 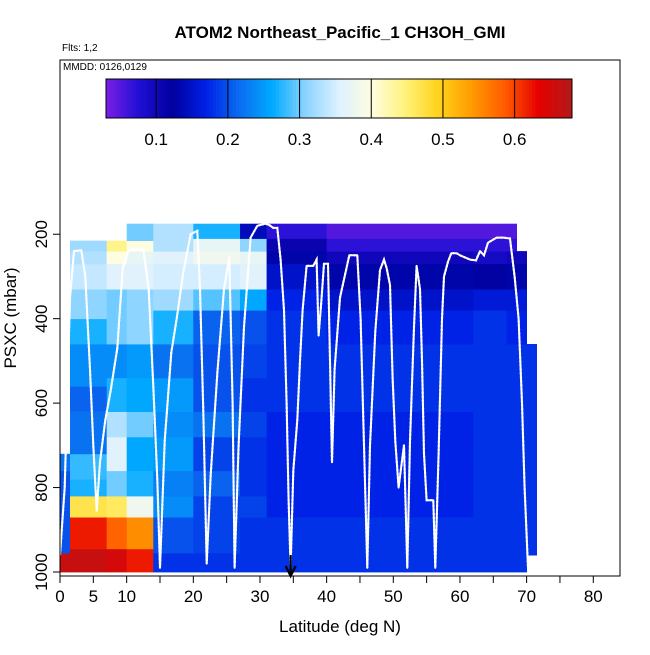 What do you see at coordinates (459, 596) in the screenshot?
I see `x-tick-label-7: 60` at bounding box center [459, 596].